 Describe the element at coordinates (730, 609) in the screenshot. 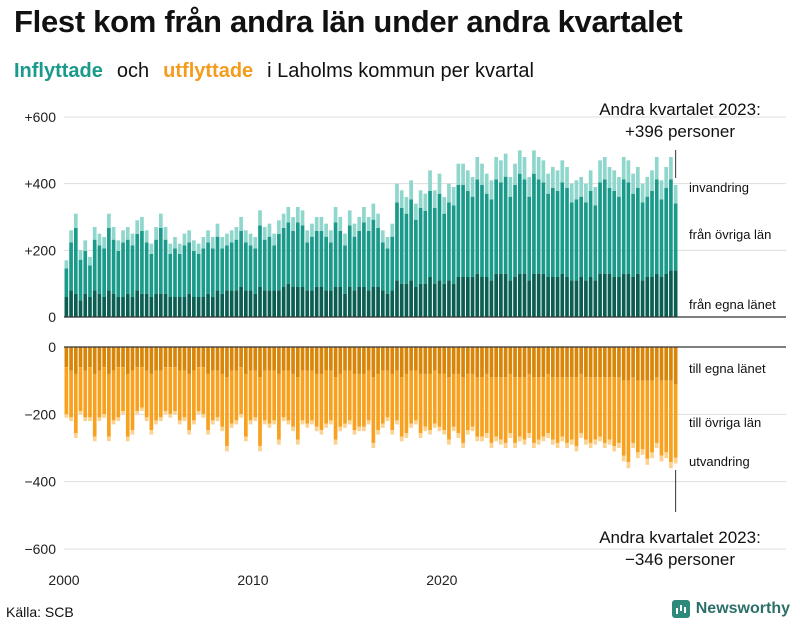

I see `newsworthy-logo: Newsworthy` at that location.